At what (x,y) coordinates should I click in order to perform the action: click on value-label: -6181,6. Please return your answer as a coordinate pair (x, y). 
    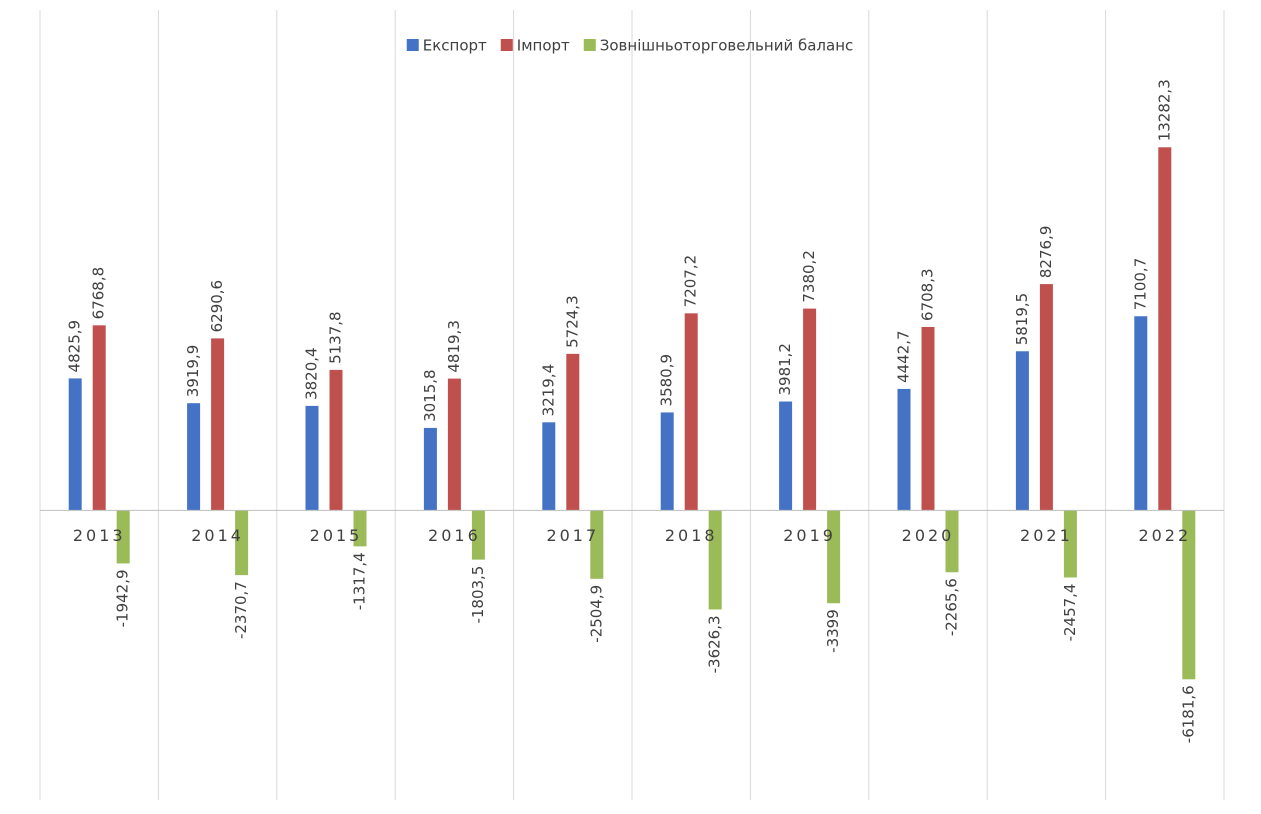
    Looking at the image, I should click on (1188, 714).